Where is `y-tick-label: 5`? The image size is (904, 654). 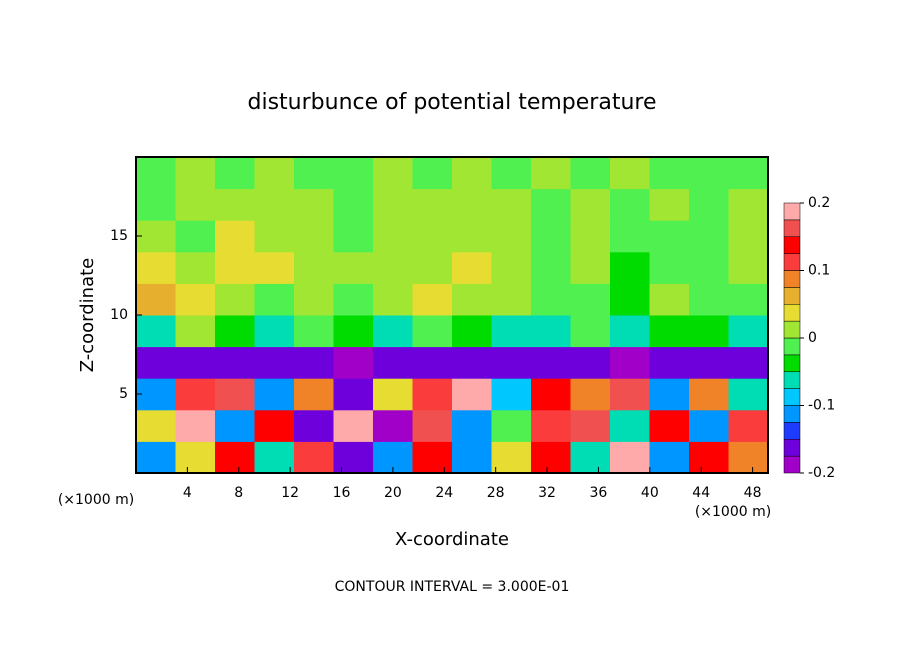
y-tick-label: 5 is located at coordinates (123, 394).